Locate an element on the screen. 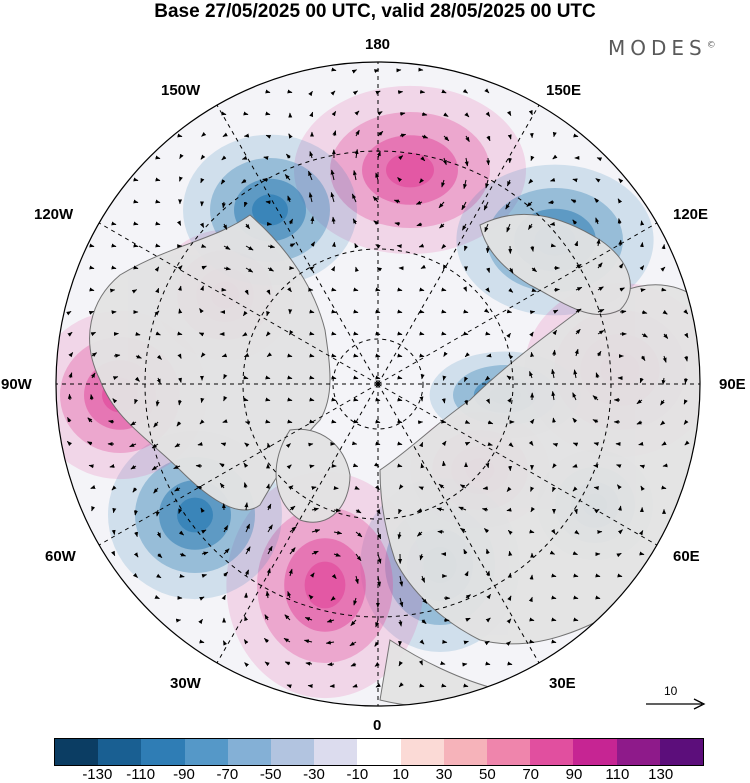 The width and height of the screenshot is (750, 783). colorbar-tick-label: 110 is located at coordinates (617, 774).